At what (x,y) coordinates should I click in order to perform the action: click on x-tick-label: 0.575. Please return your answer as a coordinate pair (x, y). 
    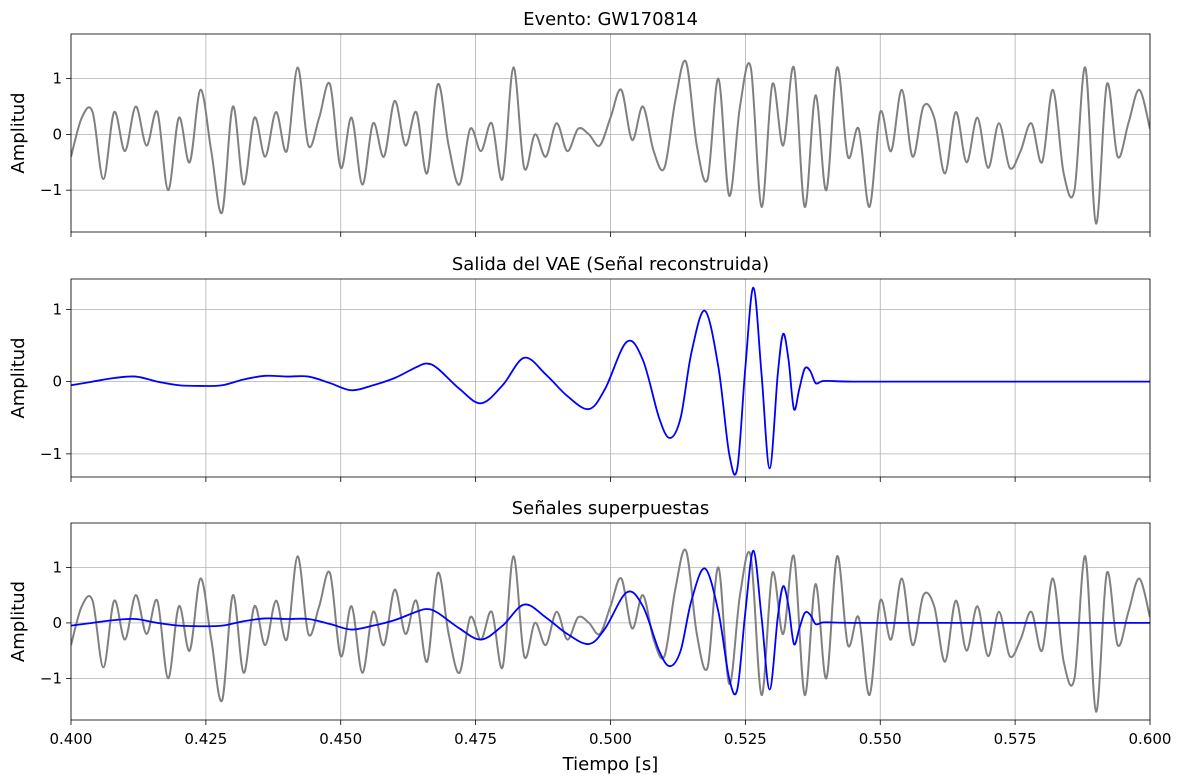
    Looking at the image, I should click on (1015, 739).